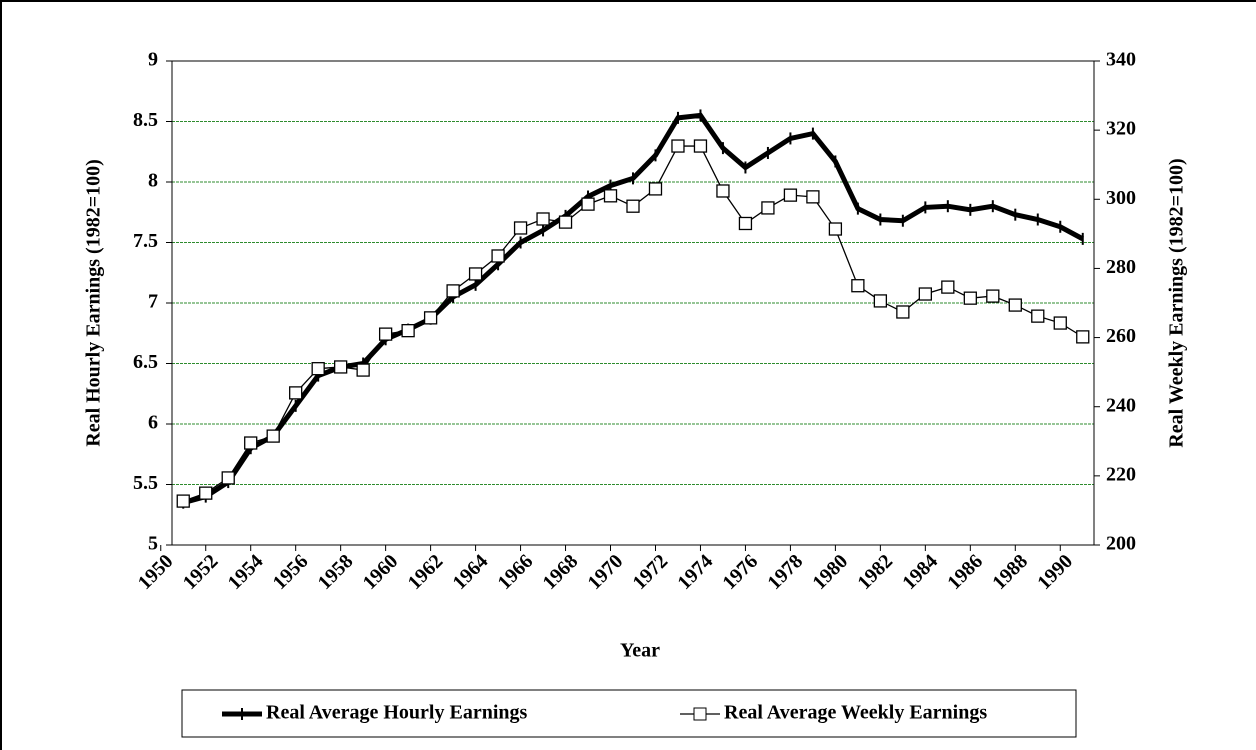 This screenshot has width=1256, height=750. I want to click on y-tick-label: 7.5, so click(145, 241).